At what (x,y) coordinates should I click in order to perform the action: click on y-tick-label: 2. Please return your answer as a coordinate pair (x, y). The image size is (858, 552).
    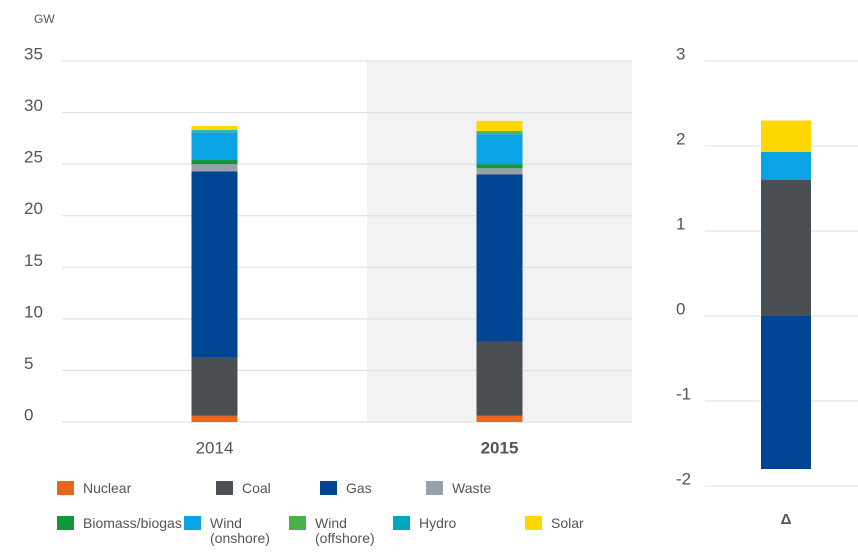
    Looking at the image, I should click on (680, 138).